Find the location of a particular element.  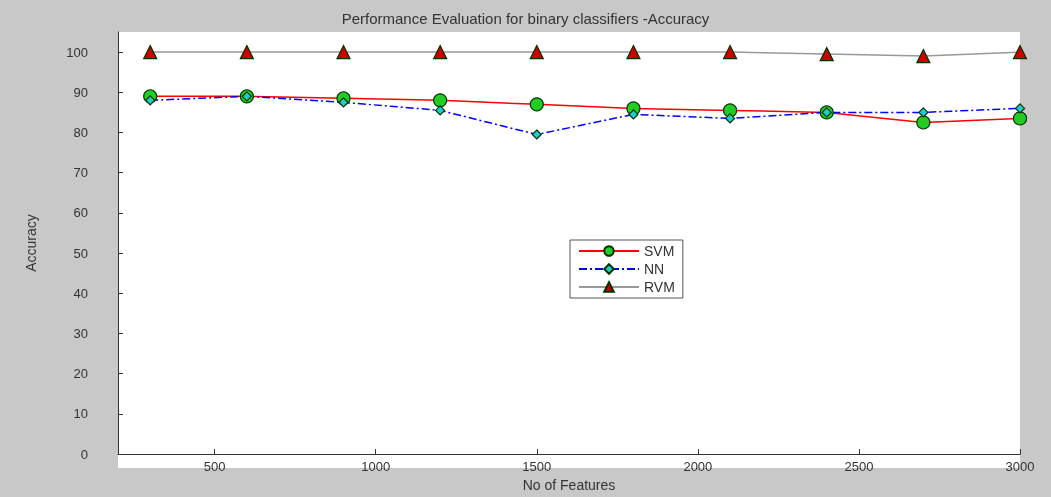

x-tick-label: 1500 is located at coordinates (537, 467).